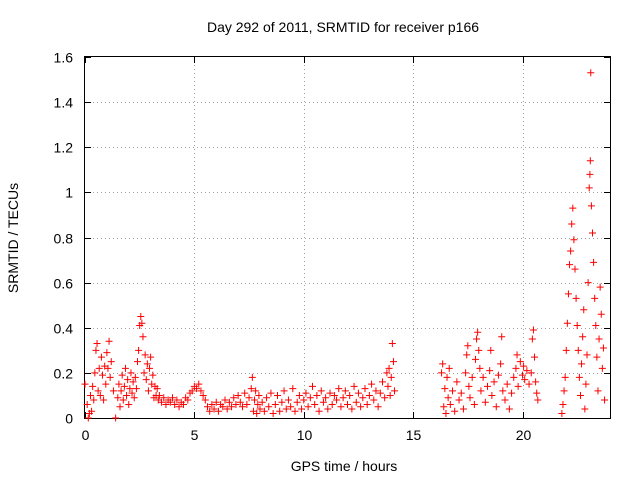  Describe the element at coordinates (13, 238) in the screenshot. I see `y-axis-label: SRMTID / TECUs` at that location.